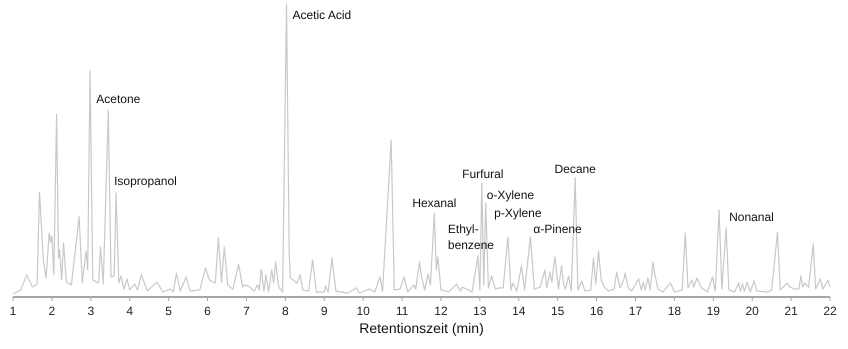  What do you see at coordinates (830, 311) in the screenshot?
I see `x-tick-label: 22` at bounding box center [830, 311].